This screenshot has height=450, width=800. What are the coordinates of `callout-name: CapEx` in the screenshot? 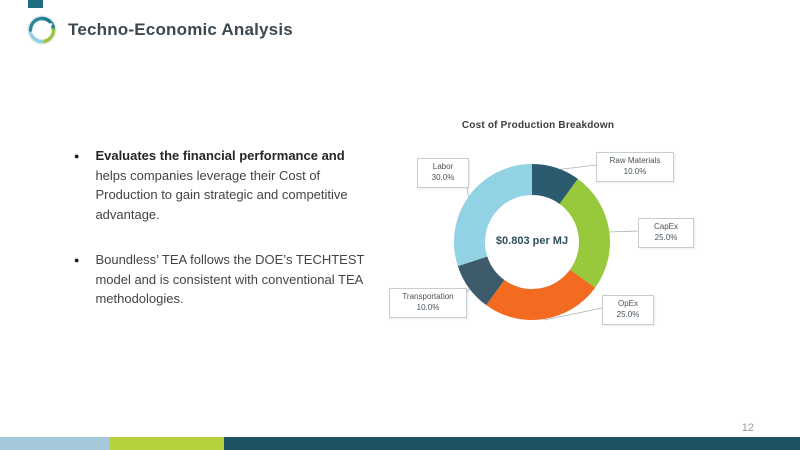 It's located at (665, 226).